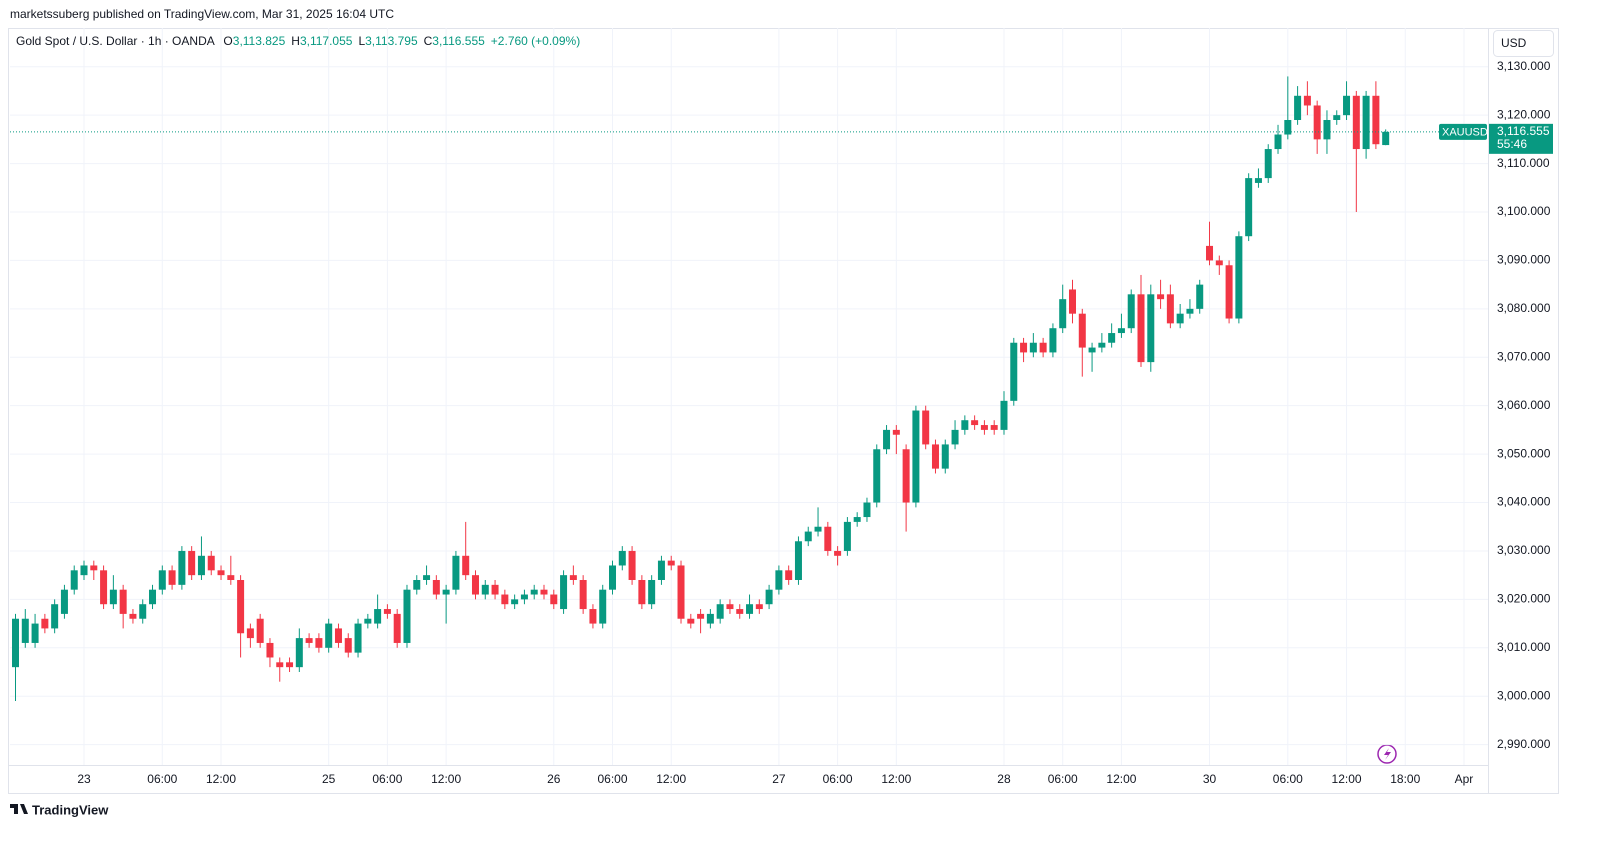 The height and width of the screenshot is (849, 1607). I want to click on x-tick-label: 25, so click(329, 779).